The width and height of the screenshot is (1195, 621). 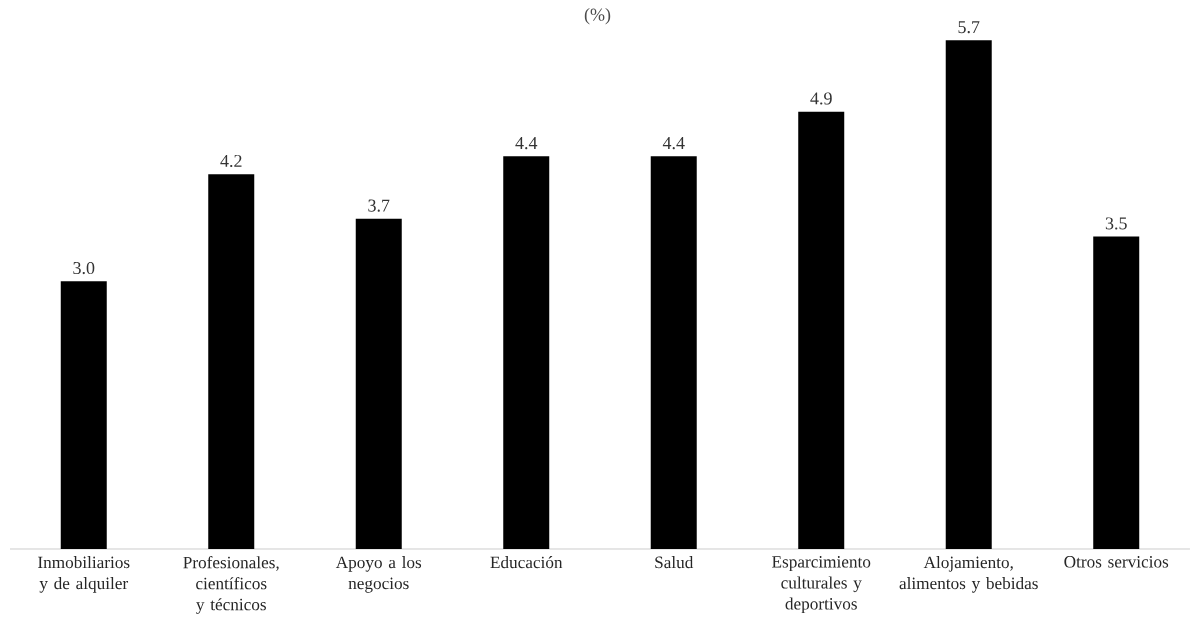 I want to click on x-tick-label: Esparcimiento culturales y deportivos, so click(x=821, y=585).